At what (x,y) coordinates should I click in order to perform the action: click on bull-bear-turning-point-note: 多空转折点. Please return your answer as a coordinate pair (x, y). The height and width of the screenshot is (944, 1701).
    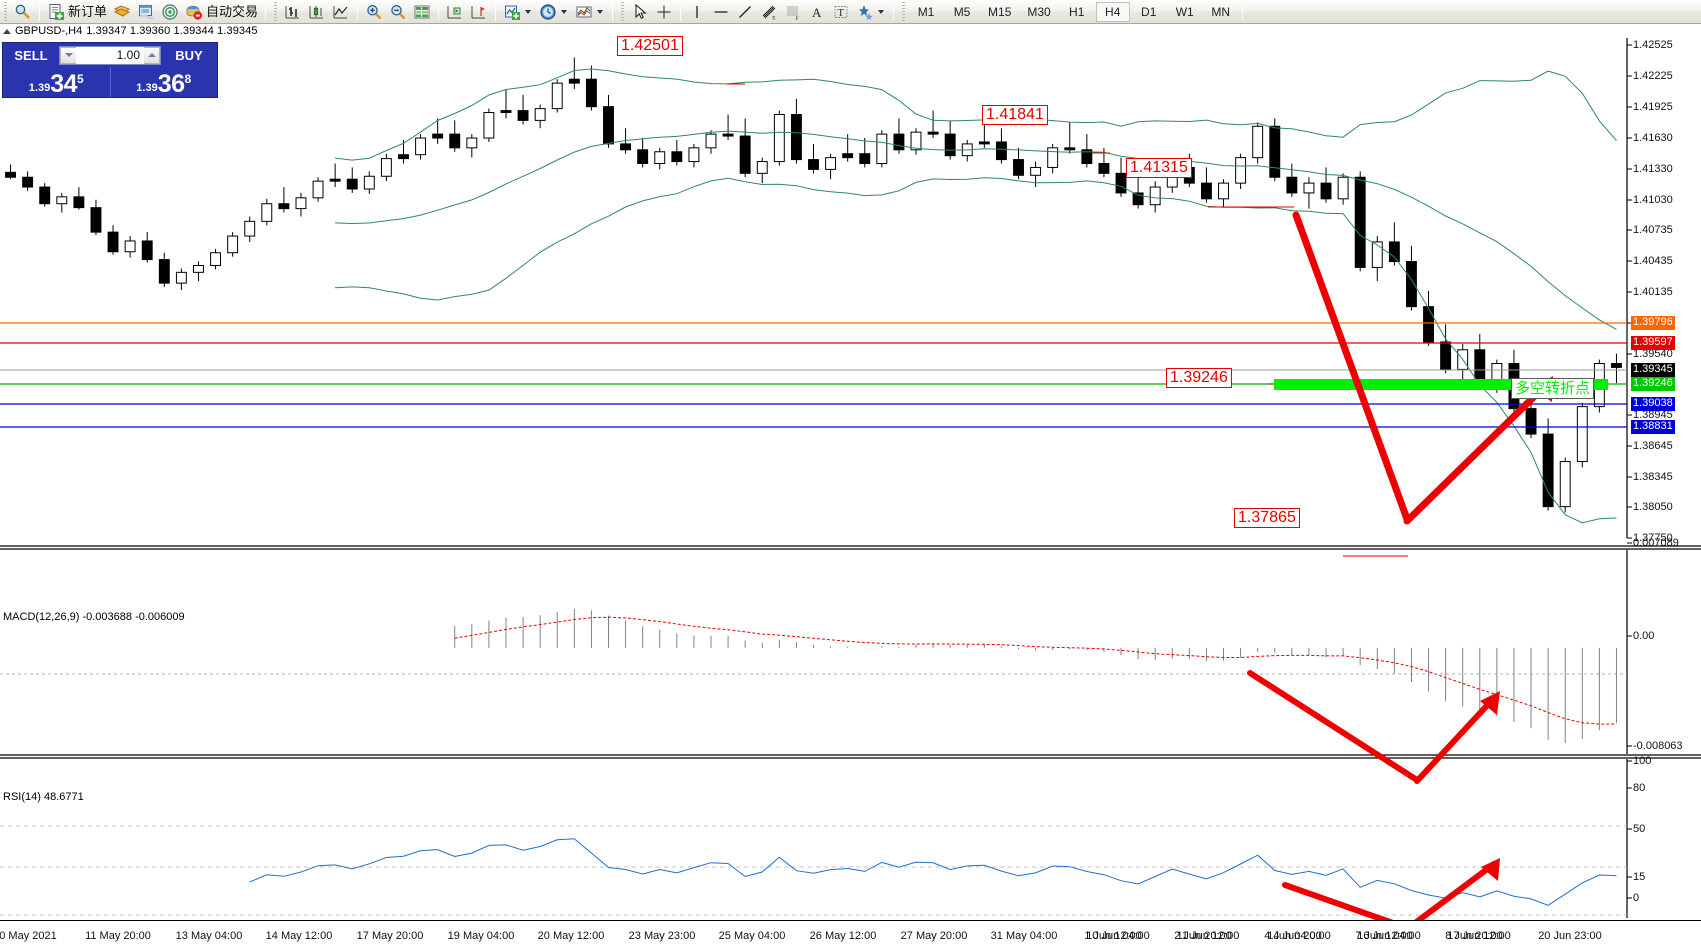
    Looking at the image, I should click on (1553, 388).